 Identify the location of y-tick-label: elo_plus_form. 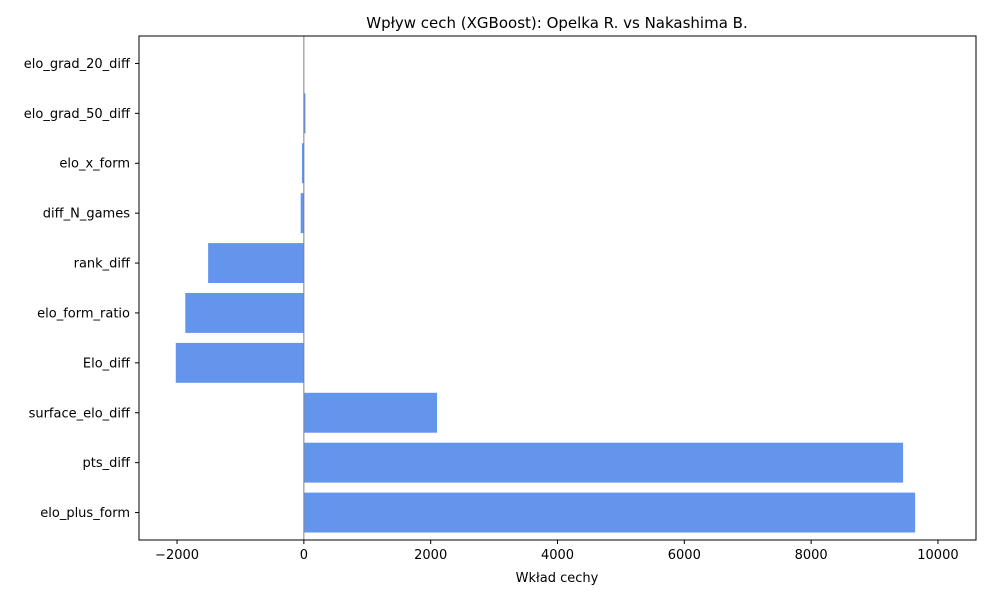
(85, 513).